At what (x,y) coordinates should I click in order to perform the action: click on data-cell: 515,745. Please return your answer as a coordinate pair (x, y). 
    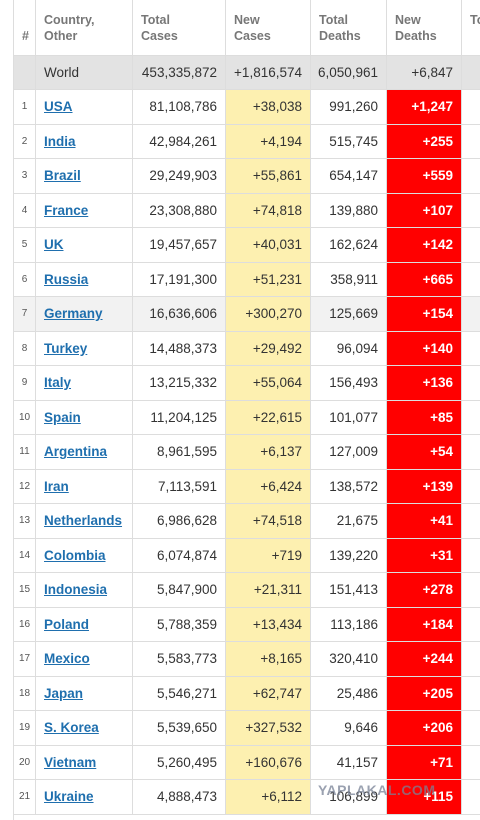
    Looking at the image, I should click on (349, 141).